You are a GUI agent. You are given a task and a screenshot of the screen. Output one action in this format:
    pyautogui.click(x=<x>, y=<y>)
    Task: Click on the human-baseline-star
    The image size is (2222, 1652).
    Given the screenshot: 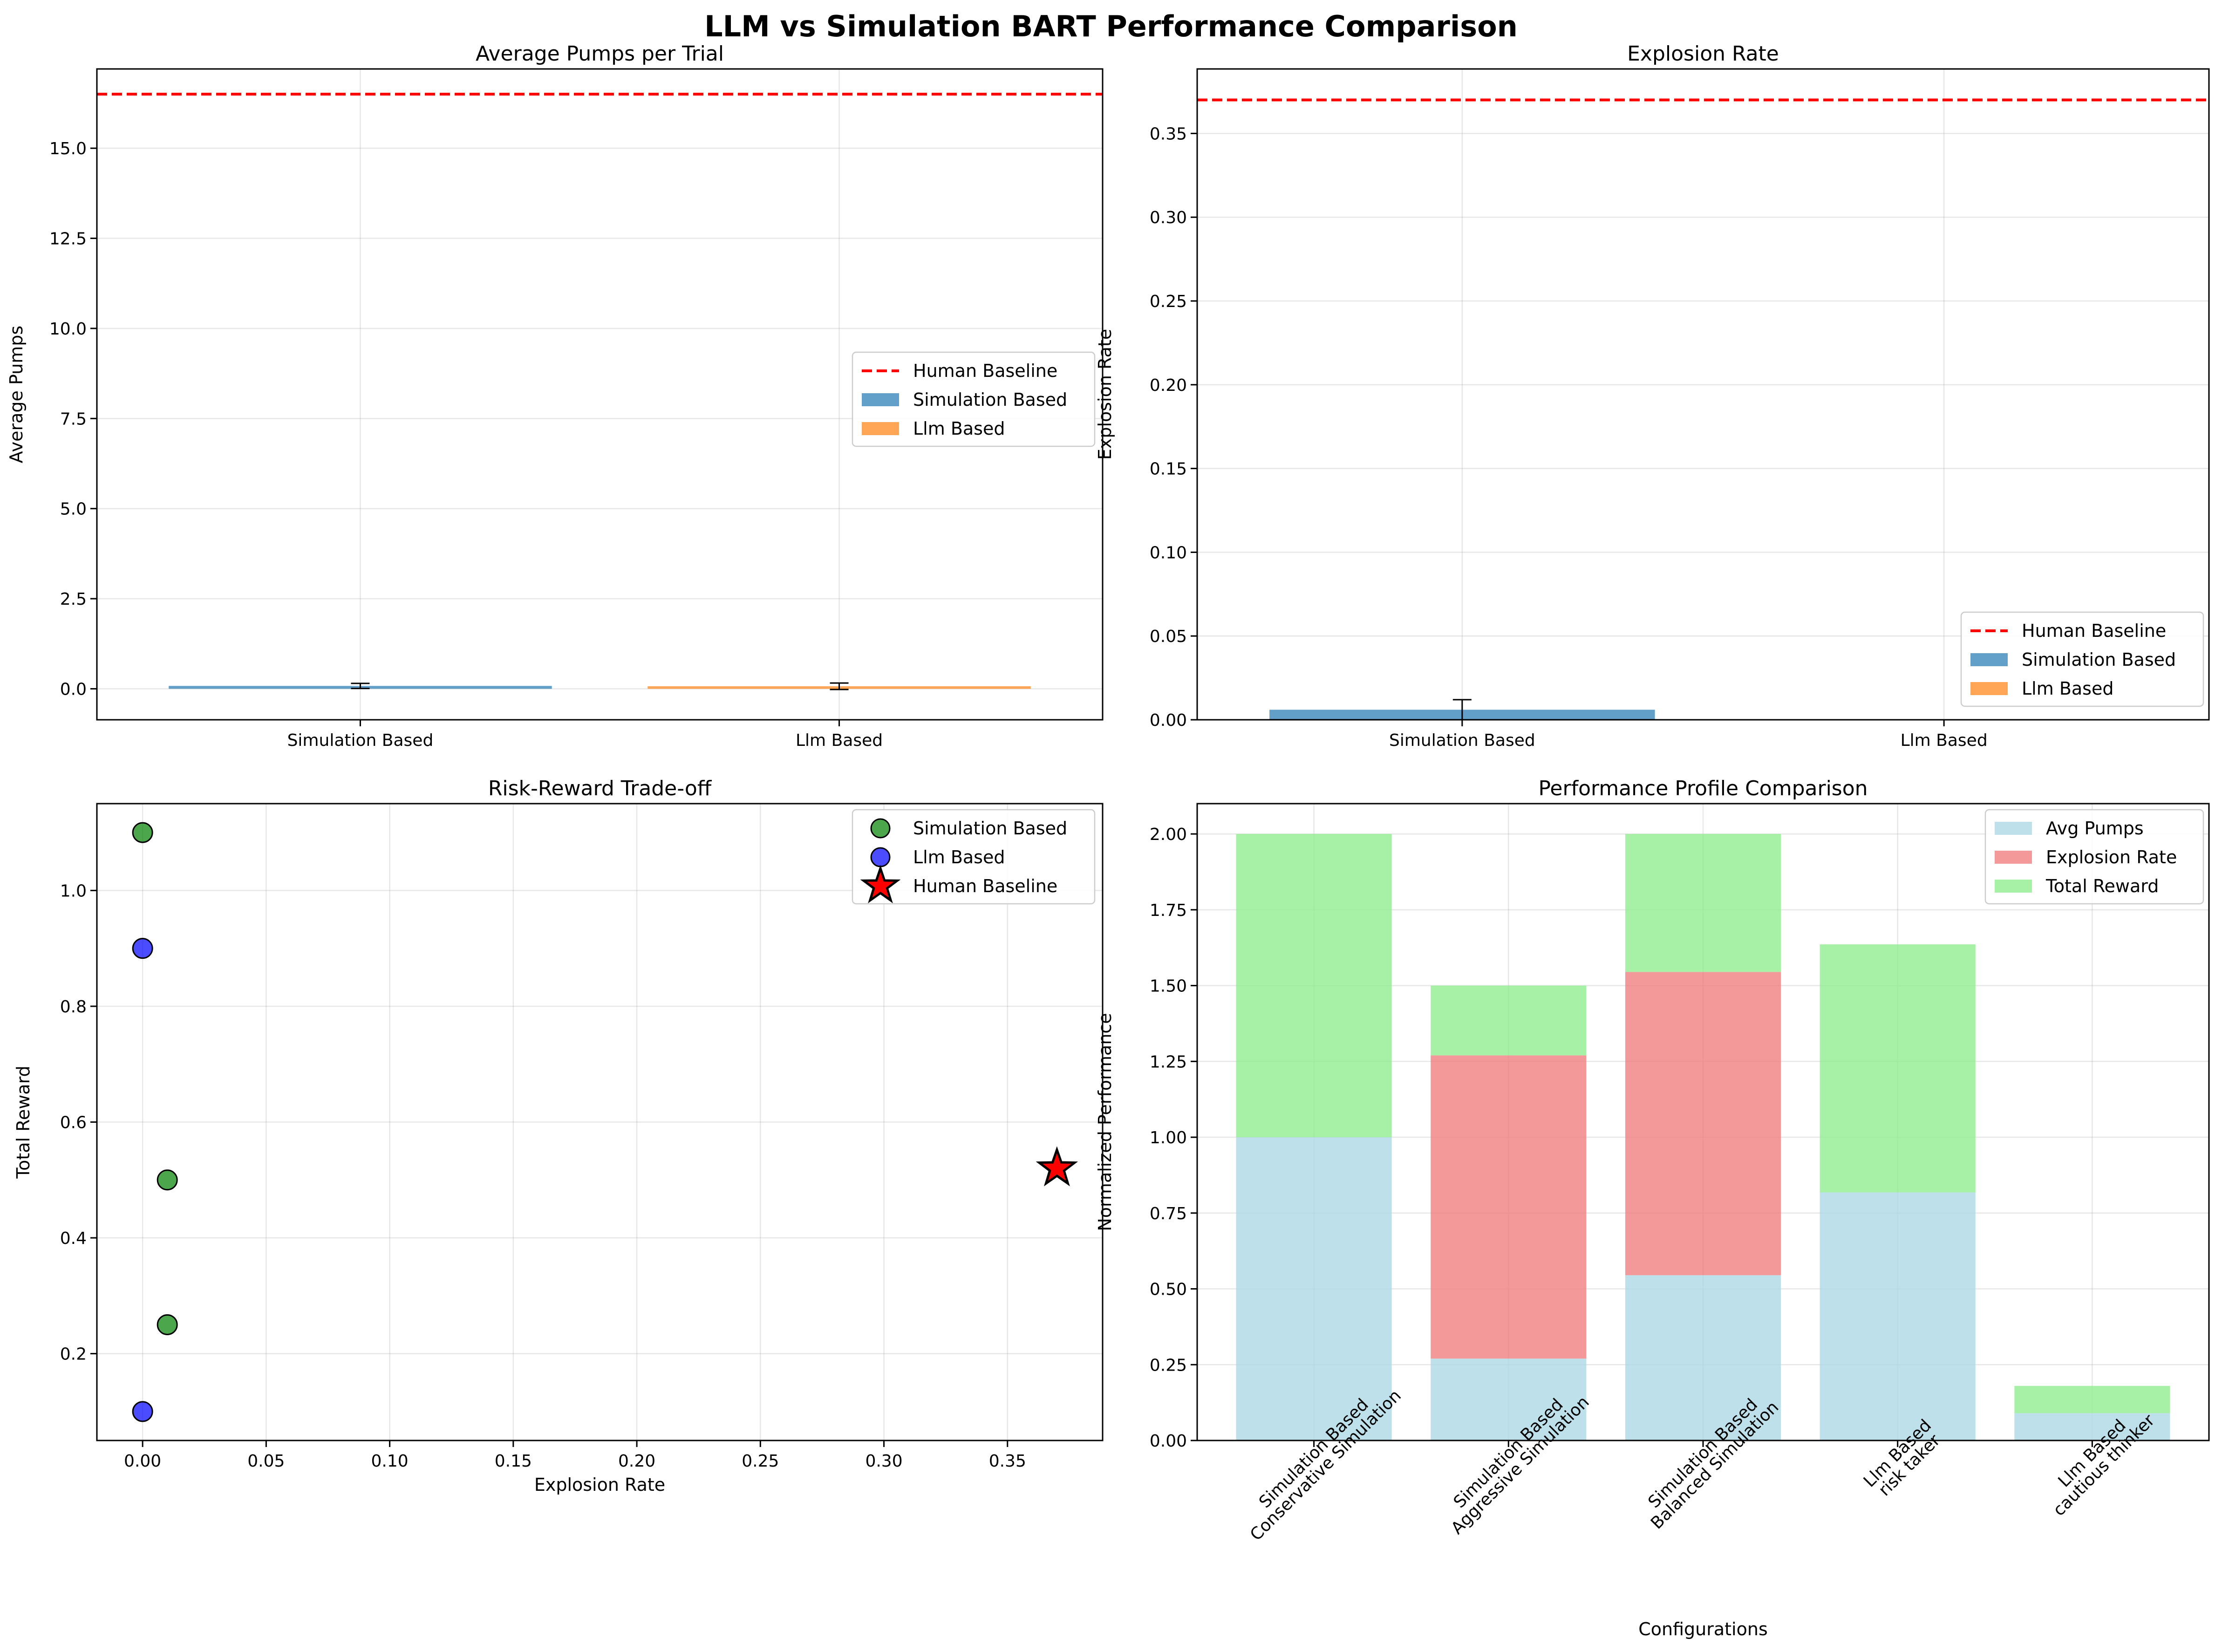 What is the action you would take?
    pyautogui.click(x=1057, y=1166)
    